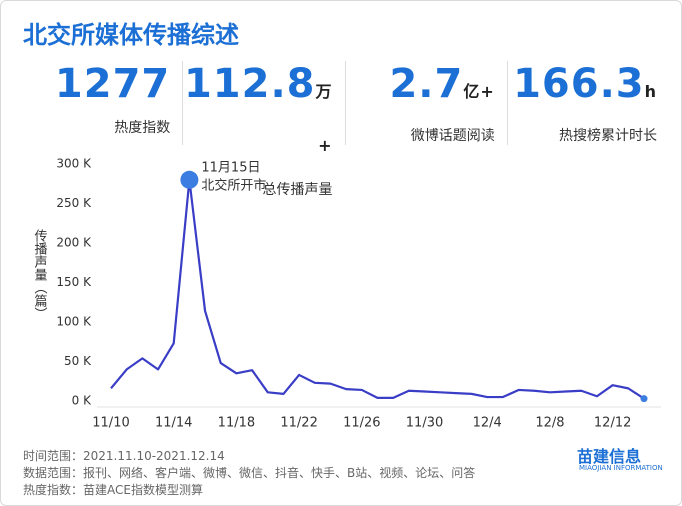  I want to click on title: 北交所媒体传播综述, so click(131, 35).